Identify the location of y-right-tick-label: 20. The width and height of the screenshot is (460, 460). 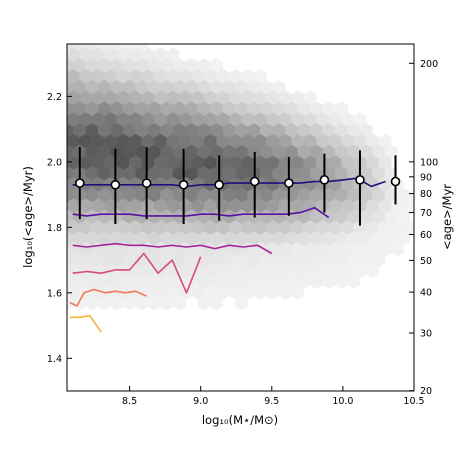
(426, 391).